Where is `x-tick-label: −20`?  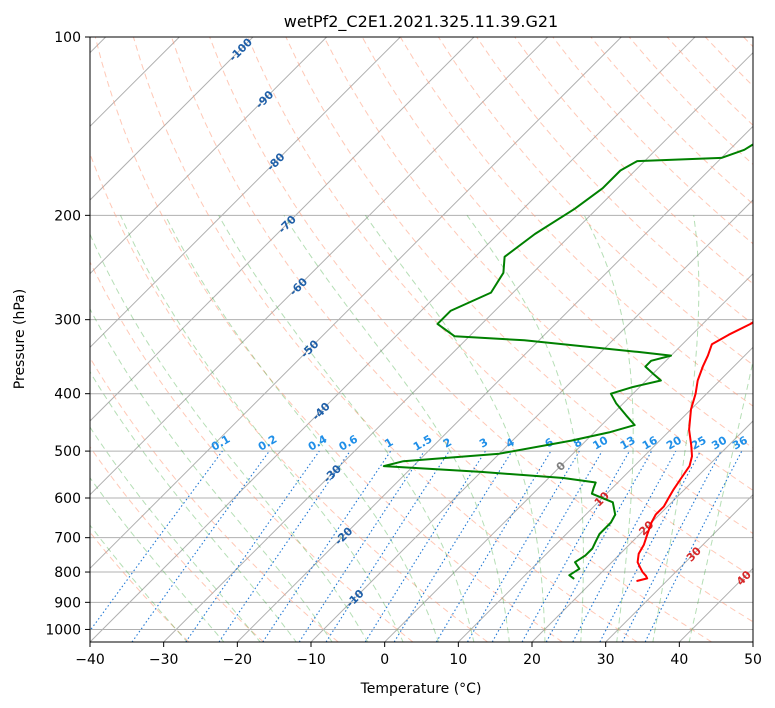 x-tick-label: −20 is located at coordinates (238, 660).